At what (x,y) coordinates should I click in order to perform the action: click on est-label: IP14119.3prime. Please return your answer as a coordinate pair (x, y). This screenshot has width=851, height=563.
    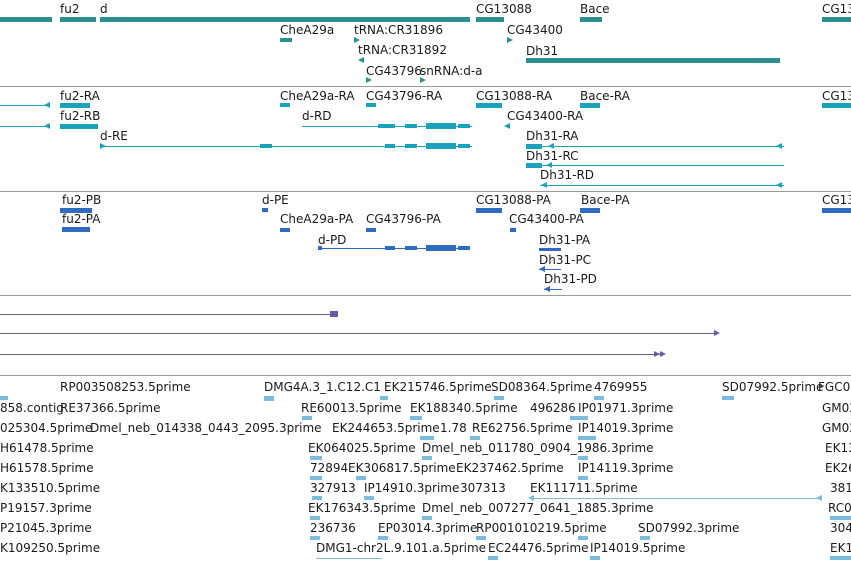
    Looking at the image, I should click on (626, 468).